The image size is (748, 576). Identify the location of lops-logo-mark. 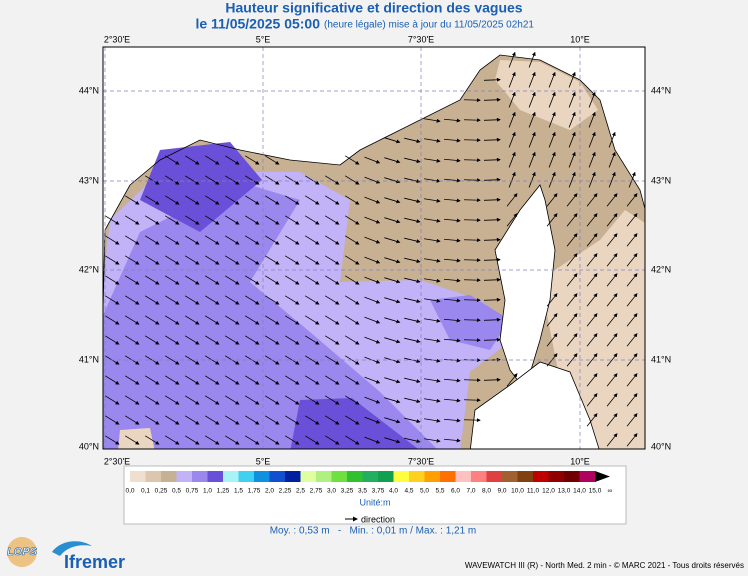
(22, 552).